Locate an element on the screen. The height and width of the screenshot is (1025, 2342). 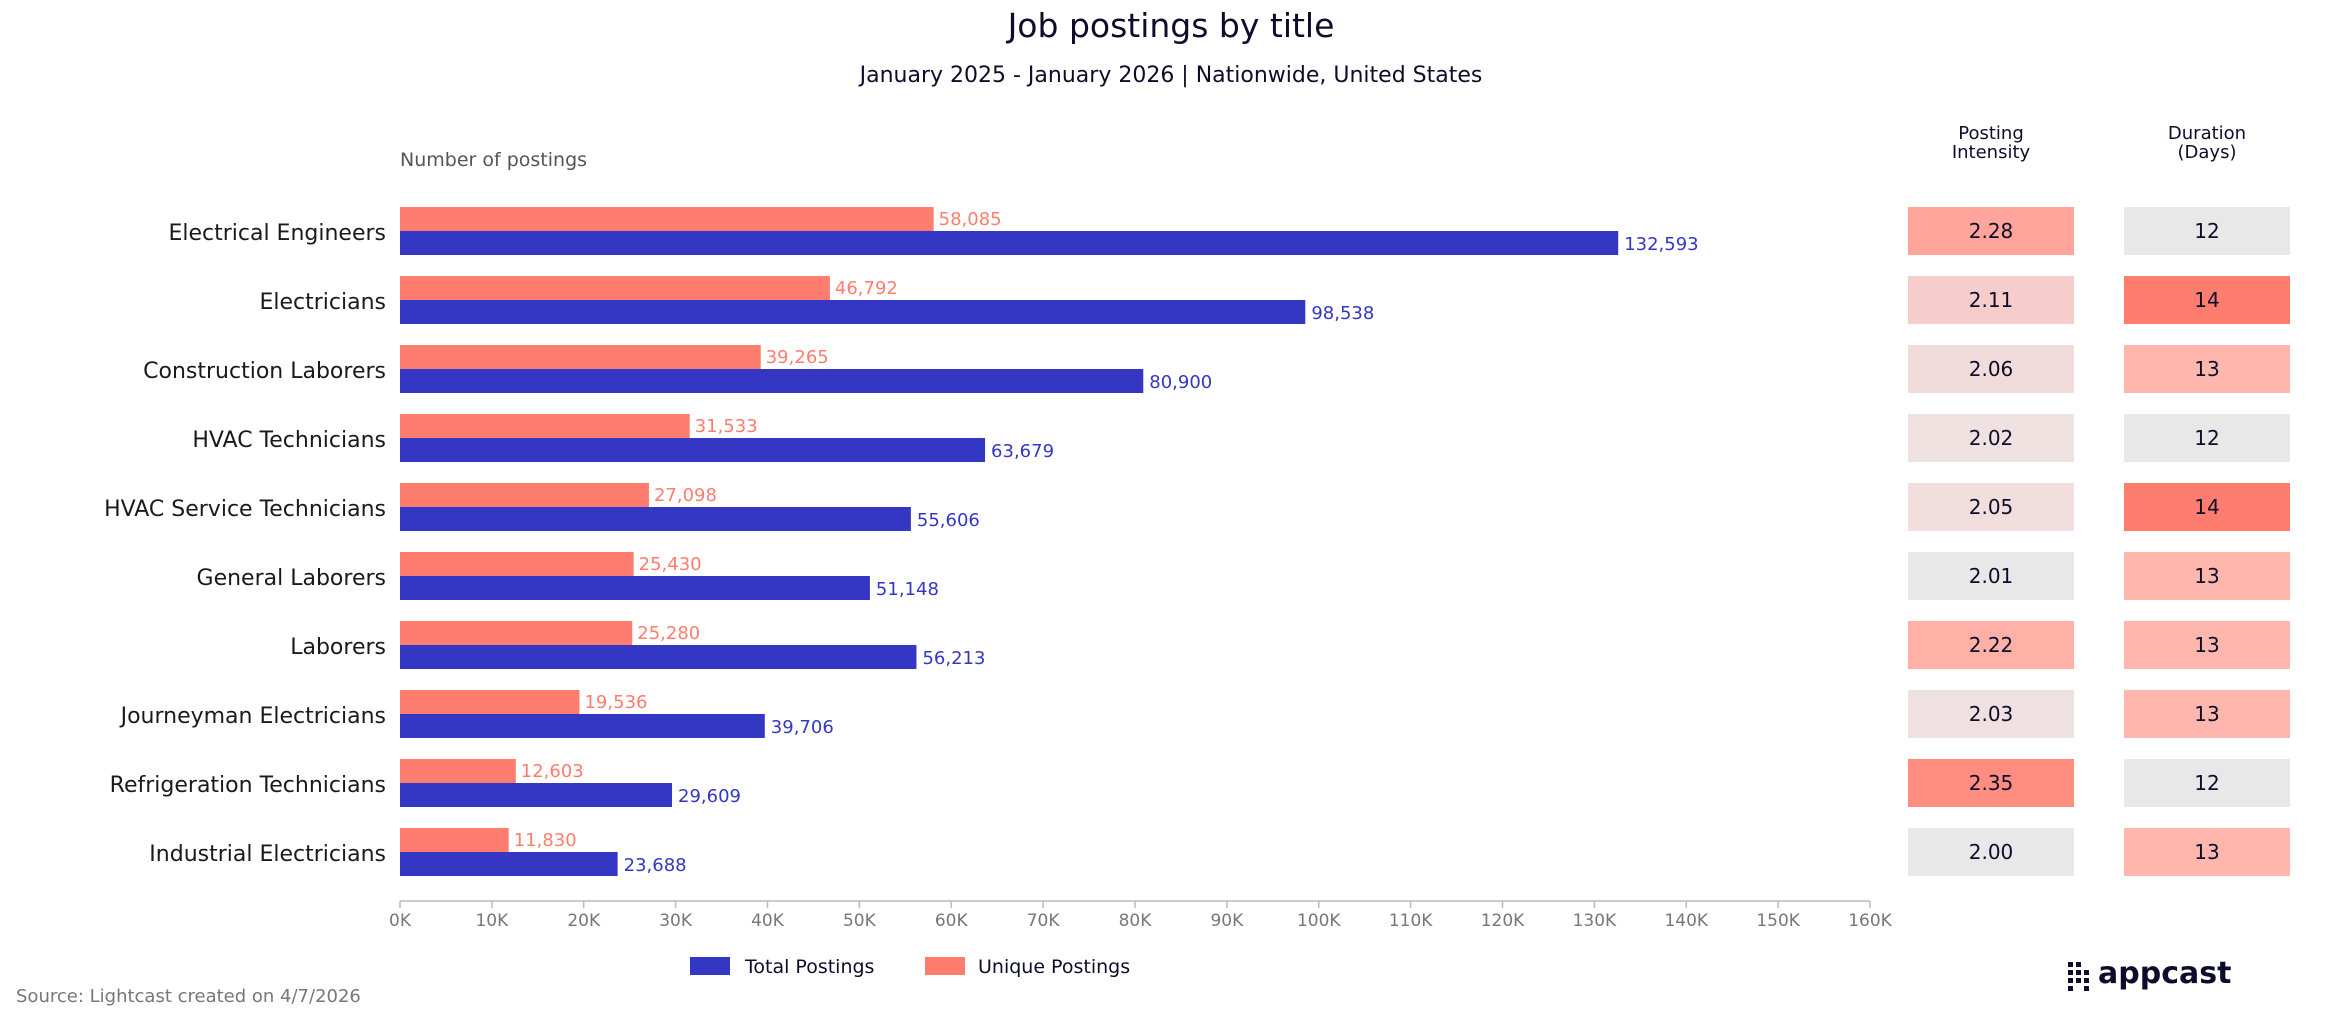
data-label-unique: 25,430 is located at coordinates (670, 564).